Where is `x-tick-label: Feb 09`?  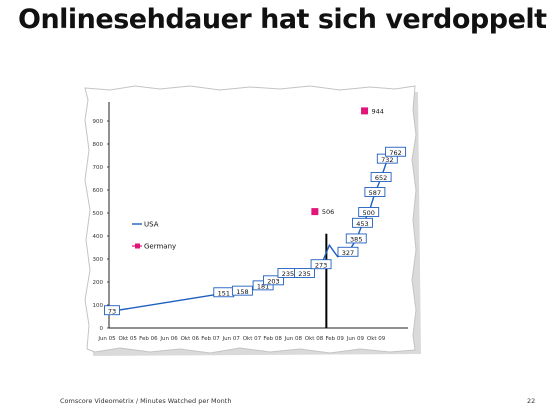
x-tick-label: Feb 09 is located at coordinates (334, 339).